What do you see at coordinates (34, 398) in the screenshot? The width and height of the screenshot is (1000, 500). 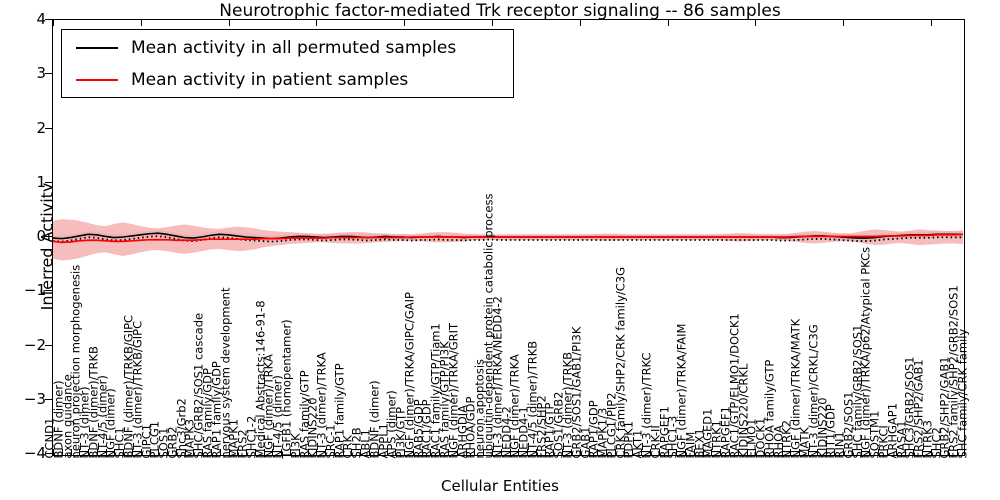 I see `y-tick-label: −3` at bounding box center [34, 398].